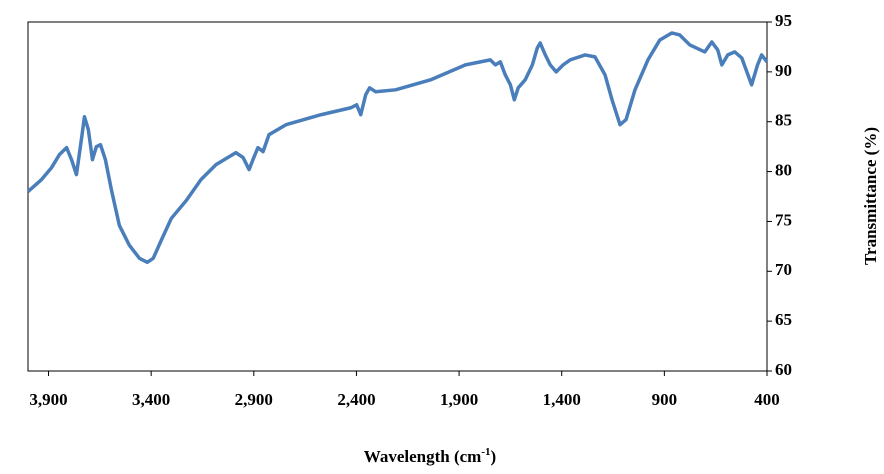 This screenshot has height=474, width=884. What do you see at coordinates (494, 456) in the screenshot?
I see `x-label-end: )` at bounding box center [494, 456].